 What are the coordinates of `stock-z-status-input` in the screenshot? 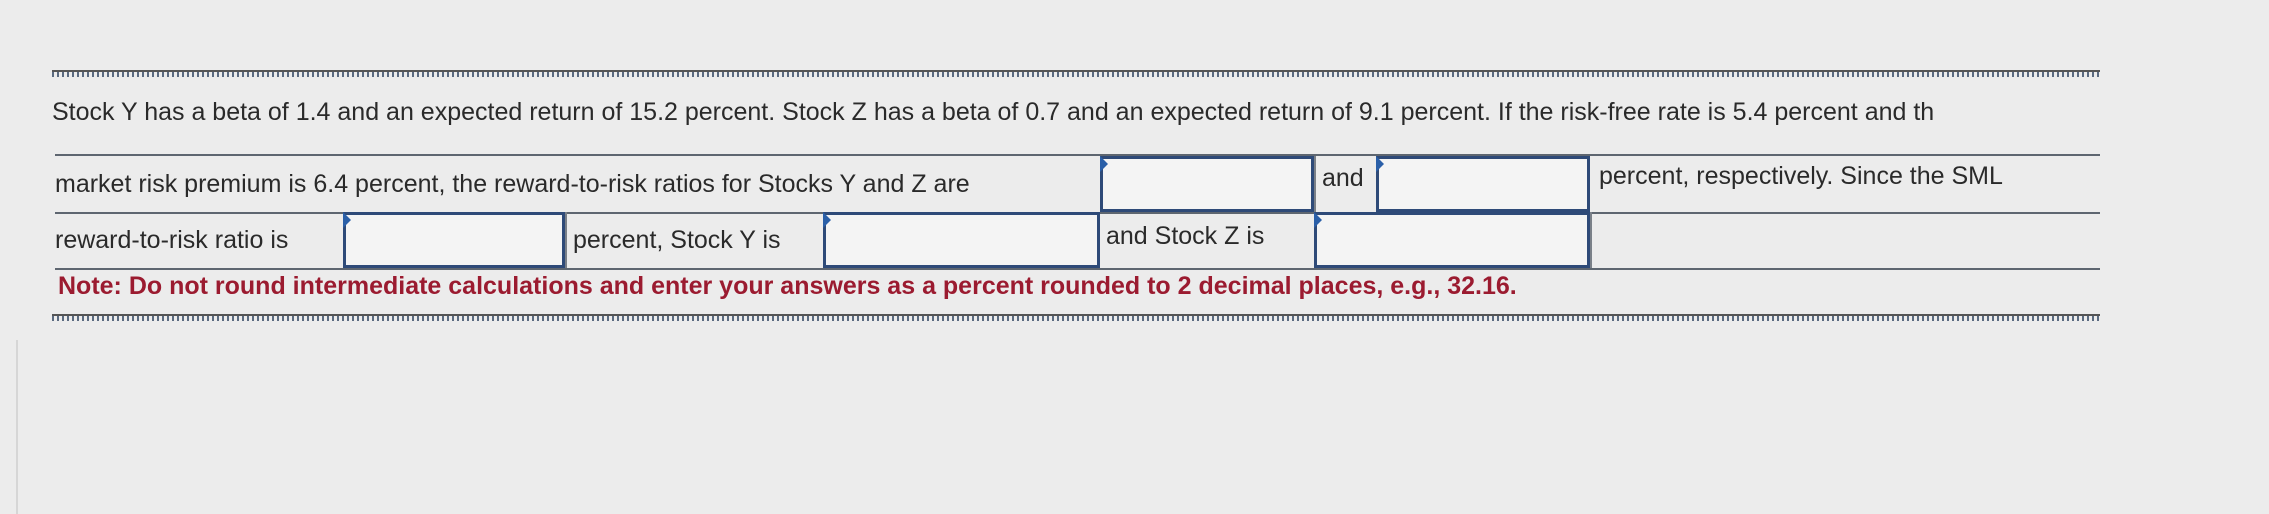 It's located at (1452, 240).